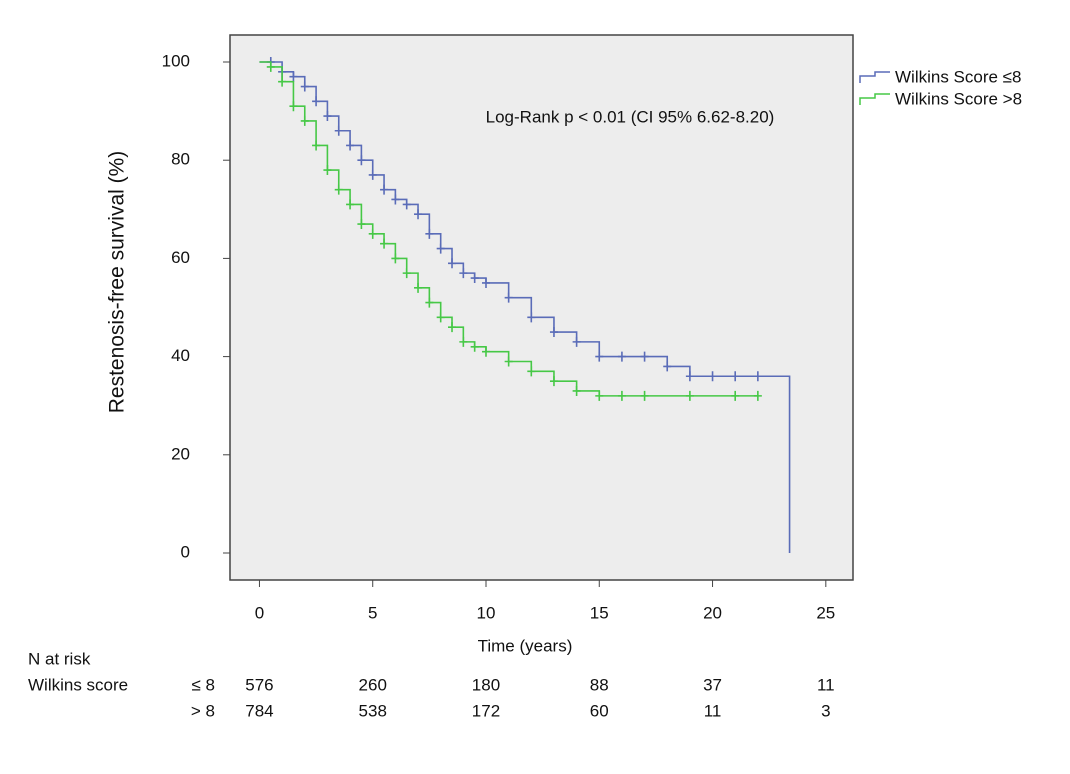  Describe the element at coordinates (78, 684) in the screenshot. I see `risk-label: Wilkins score` at that location.